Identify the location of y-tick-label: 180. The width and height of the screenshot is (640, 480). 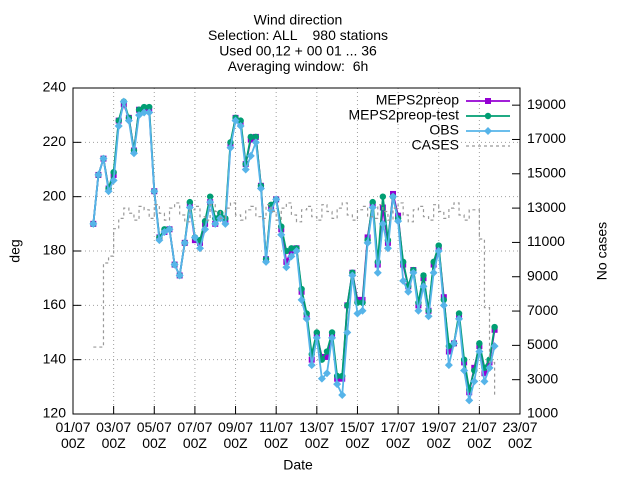
(55, 250).